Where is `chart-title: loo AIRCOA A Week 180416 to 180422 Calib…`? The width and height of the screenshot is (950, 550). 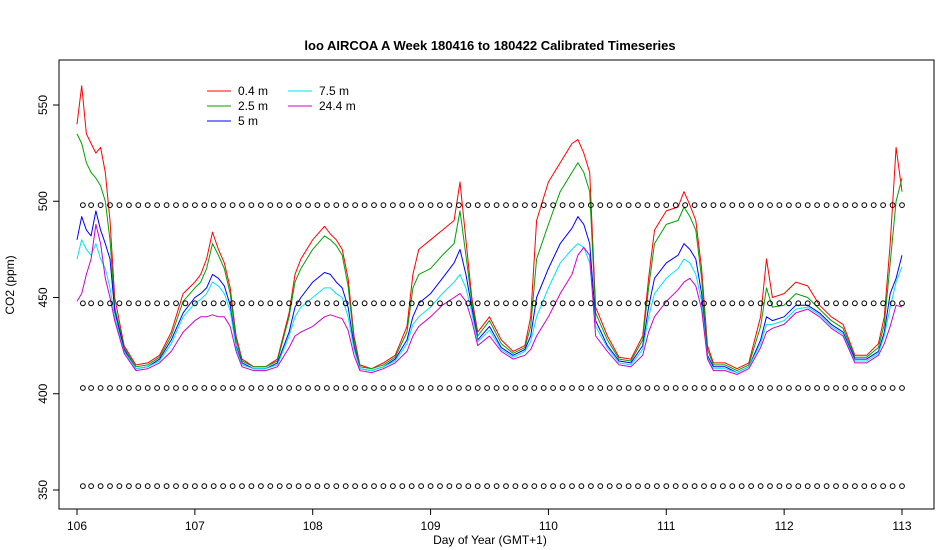 chart-title: loo AIRCOA A Week 180416 to 180422 Calib… is located at coordinates (489, 45).